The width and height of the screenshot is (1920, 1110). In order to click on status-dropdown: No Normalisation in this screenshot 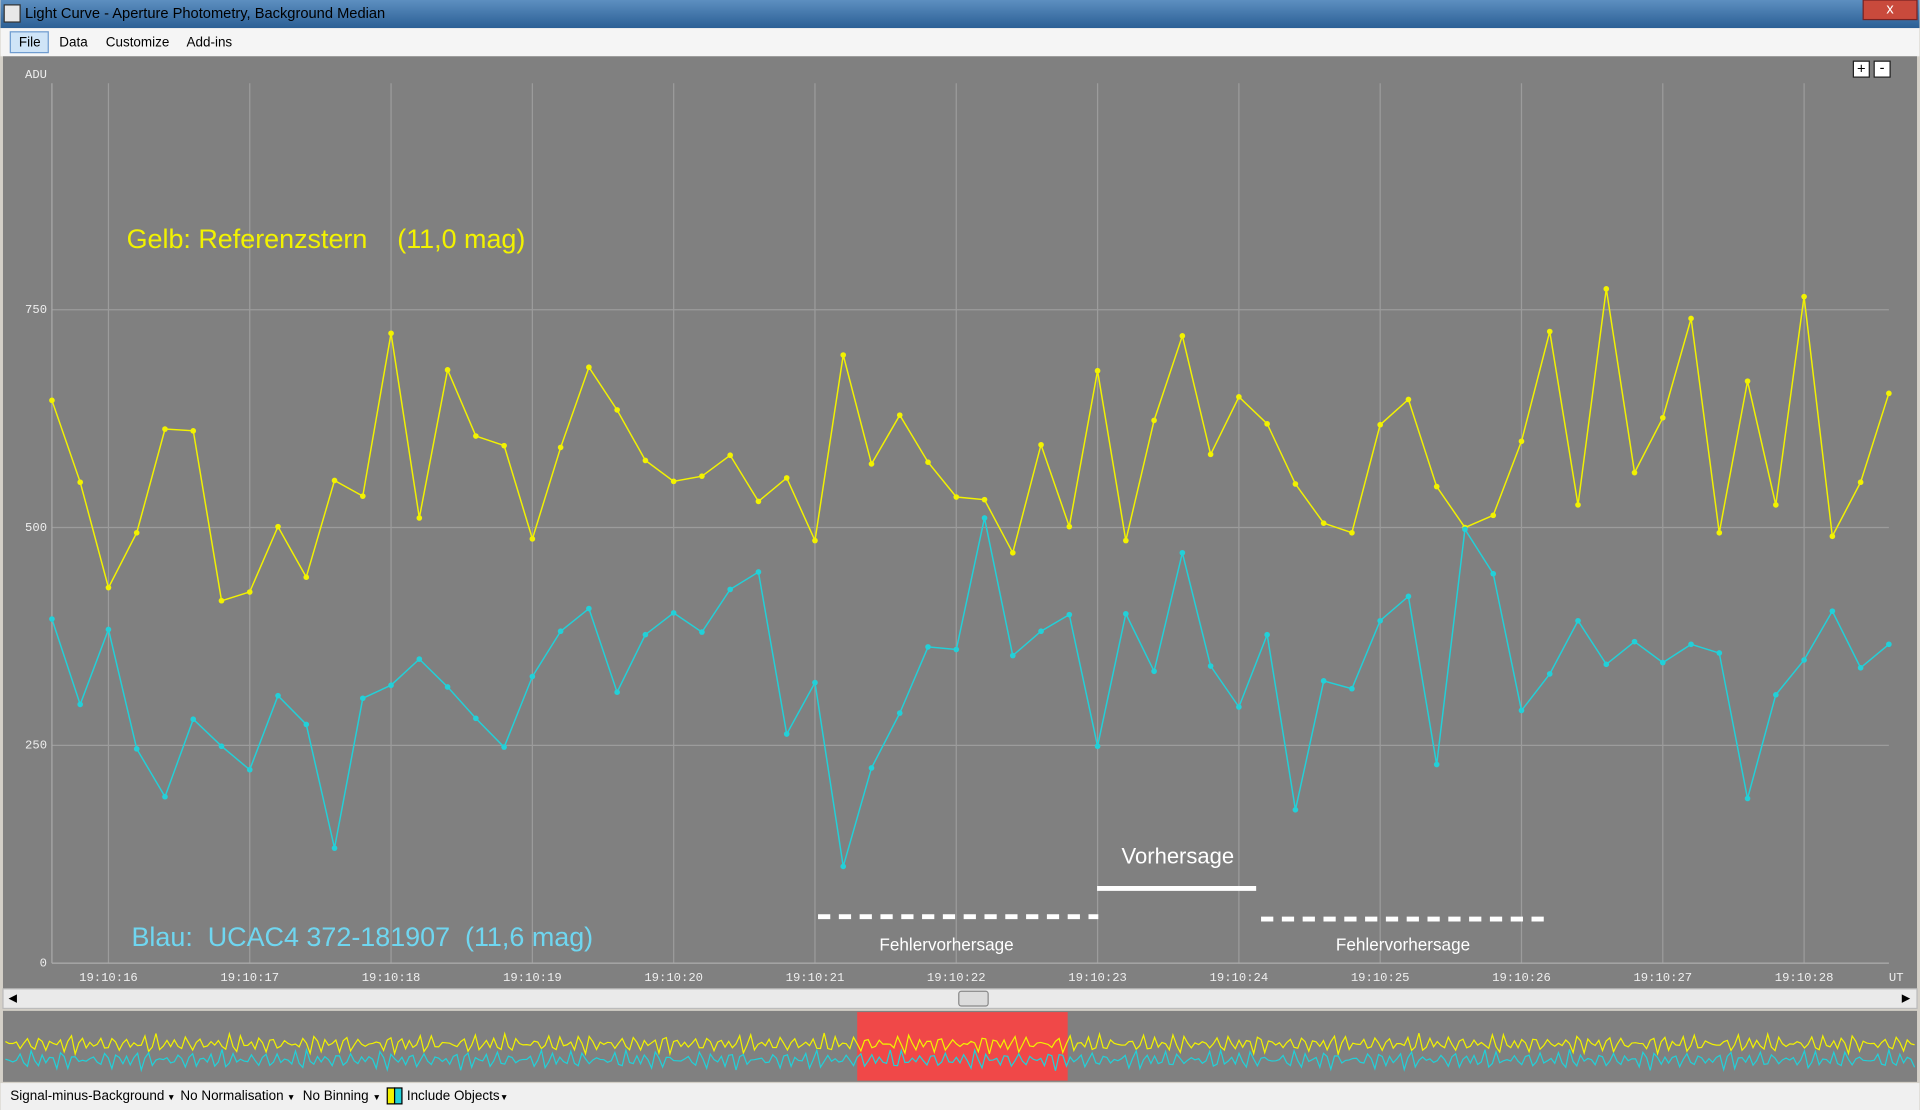, I will do `click(231, 1095)`.